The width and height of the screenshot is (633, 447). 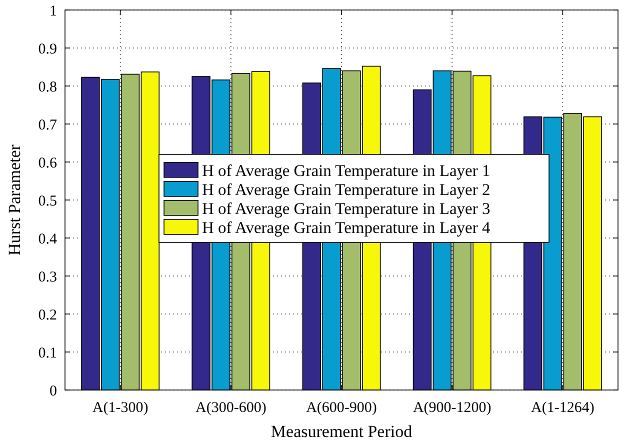 What do you see at coordinates (47, 315) in the screenshot?
I see `y-tick-label: 0.2` at bounding box center [47, 315].